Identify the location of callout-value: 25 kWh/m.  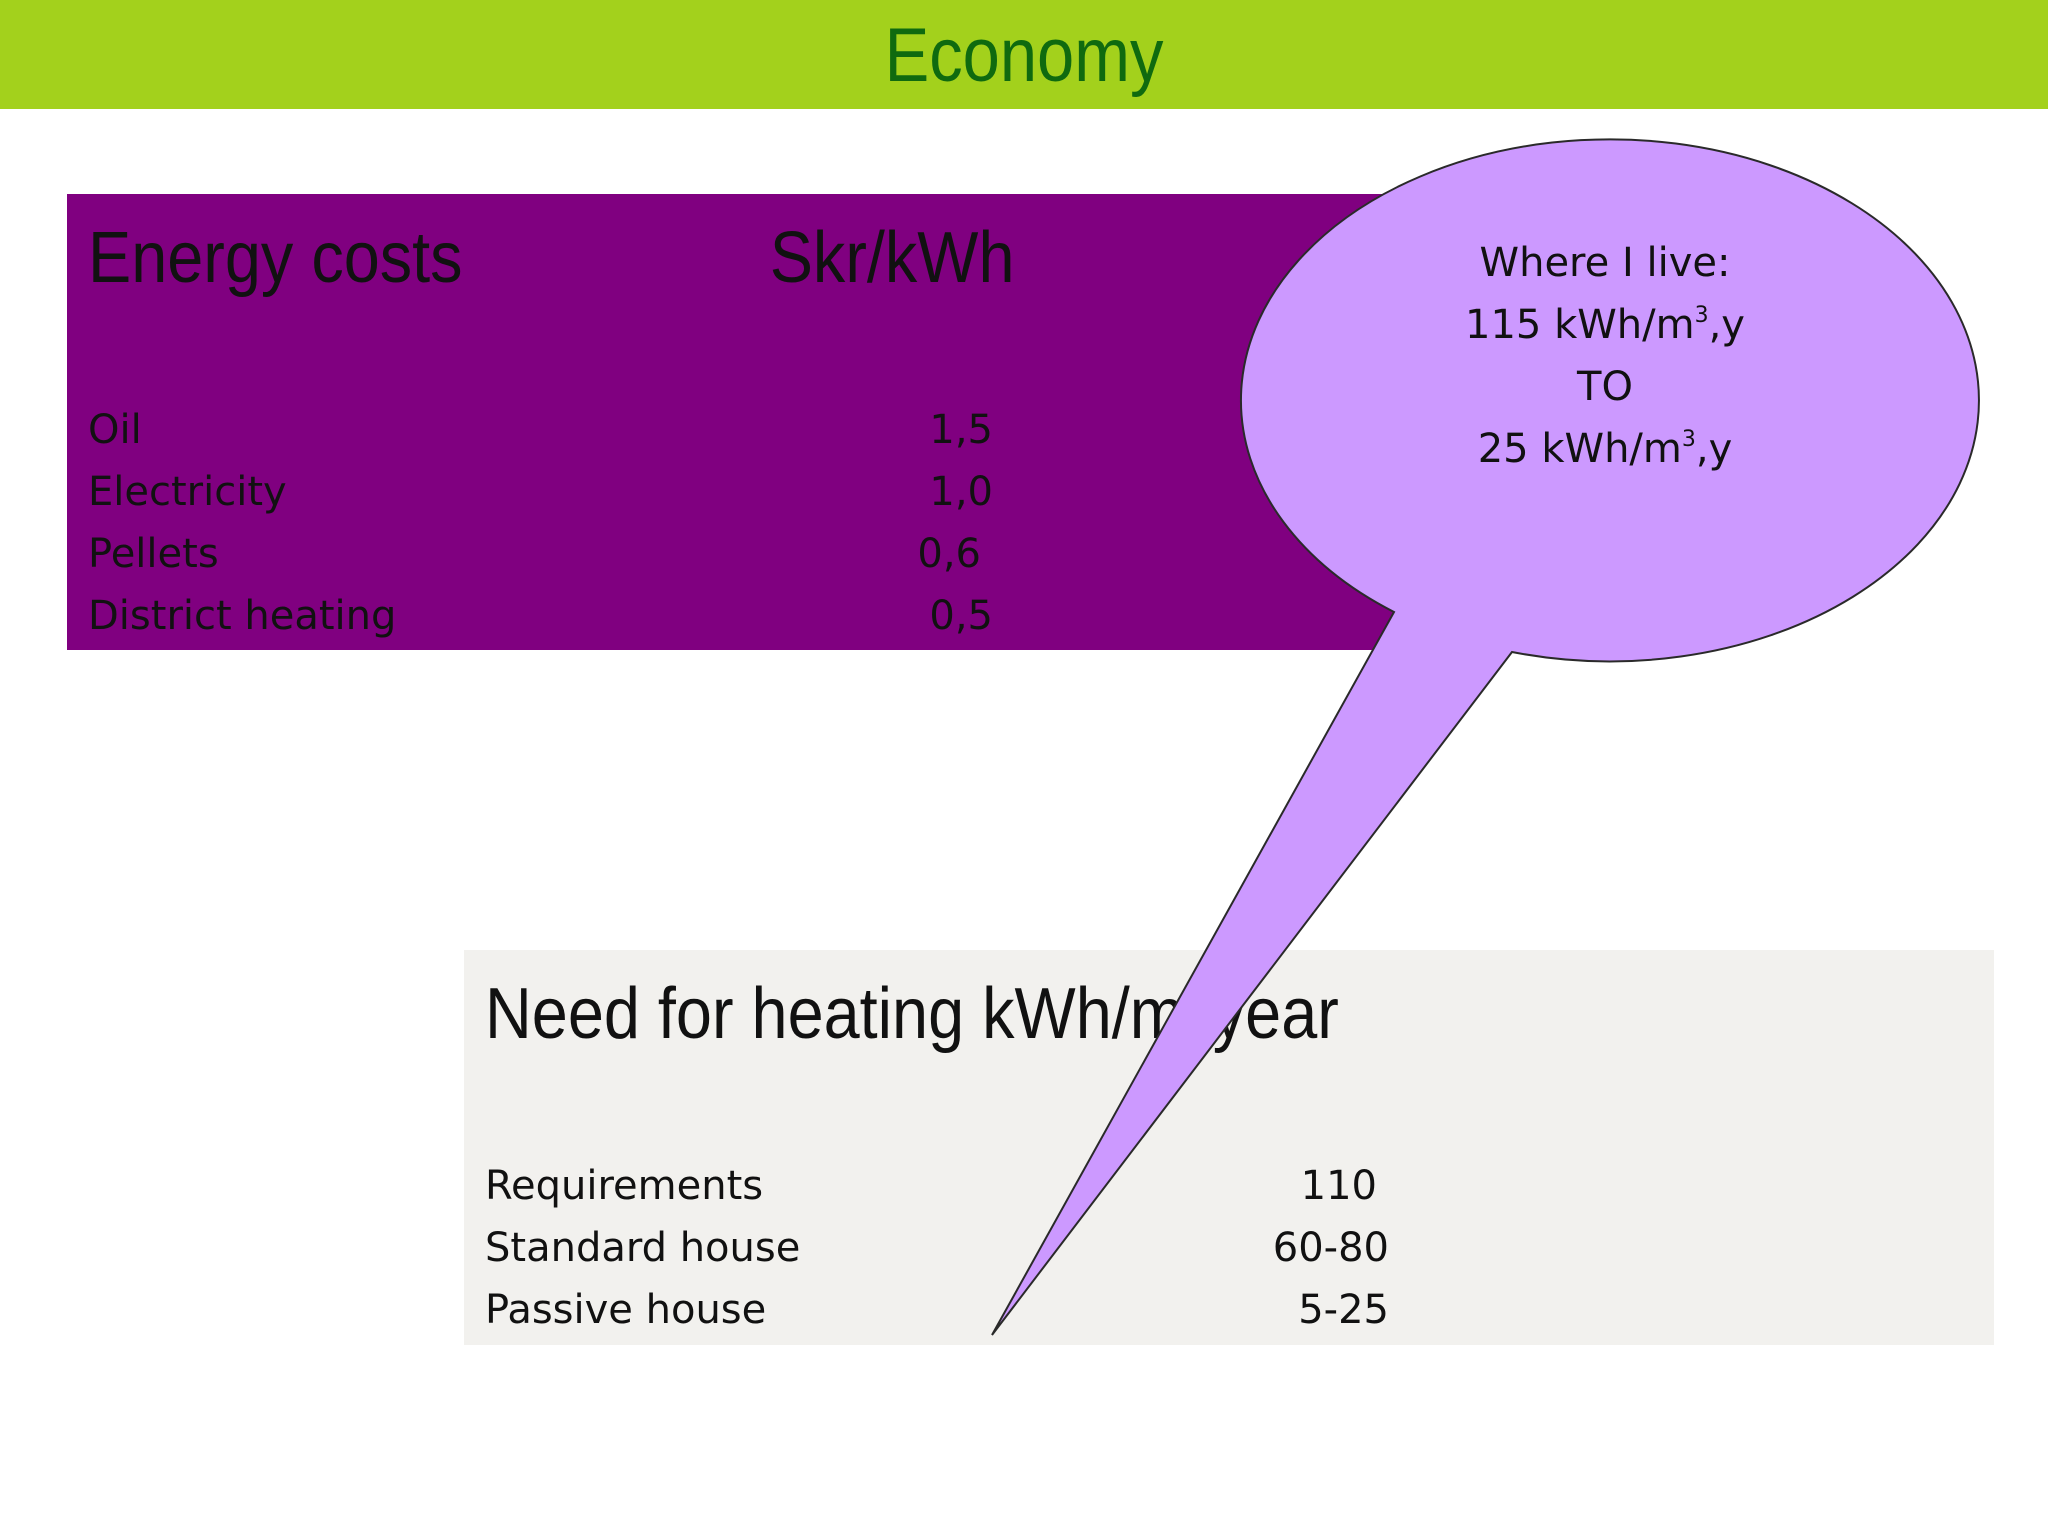
(1579, 449).